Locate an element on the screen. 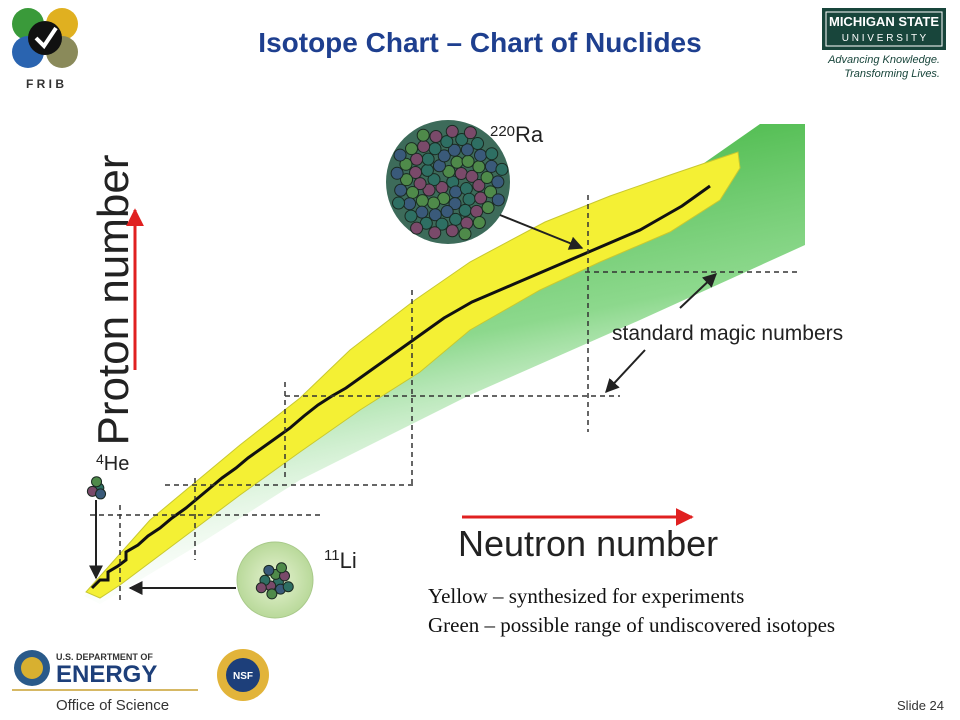 The height and width of the screenshot is (720, 960). msu-tagline: Transforming Lives. is located at coordinates (892, 74).